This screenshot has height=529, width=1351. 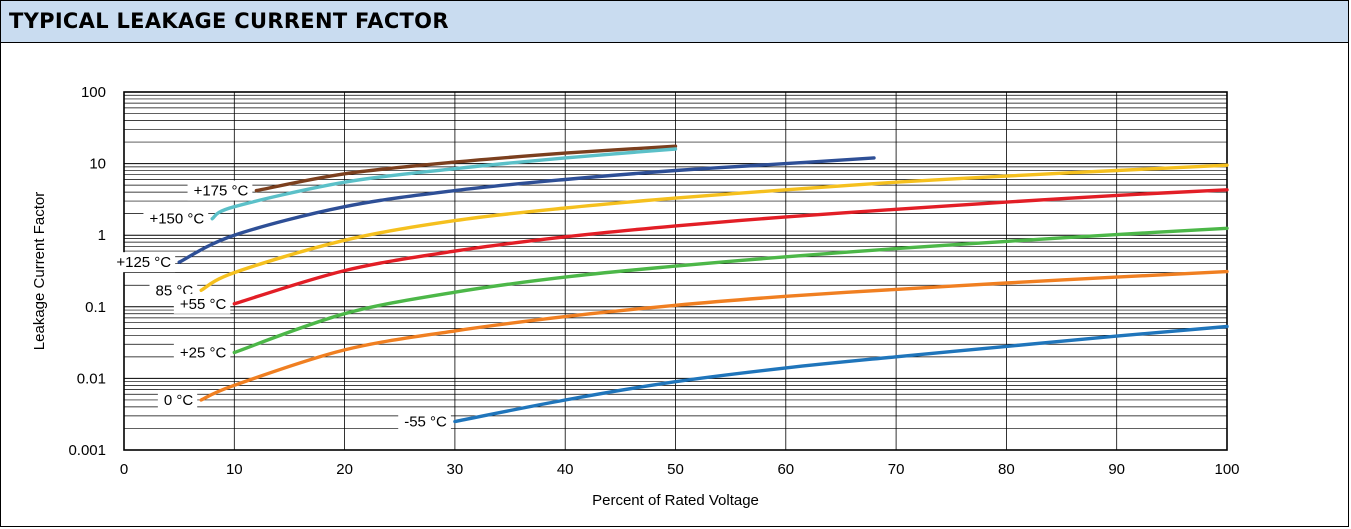 I want to click on series-label-group: +150 °C, so click(x=176, y=218).